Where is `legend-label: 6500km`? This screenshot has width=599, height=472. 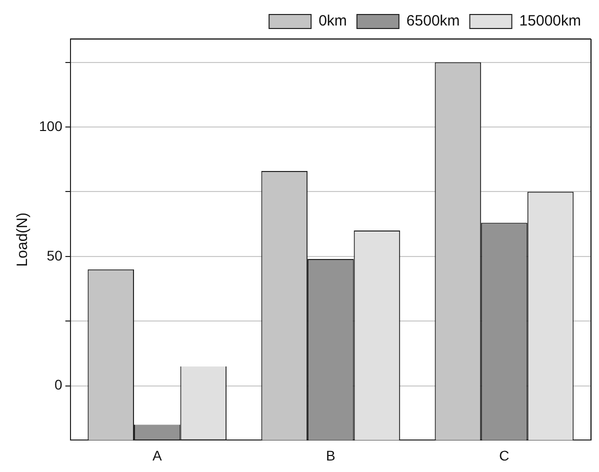 legend-label: 6500km is located at coordinates (433, 21).